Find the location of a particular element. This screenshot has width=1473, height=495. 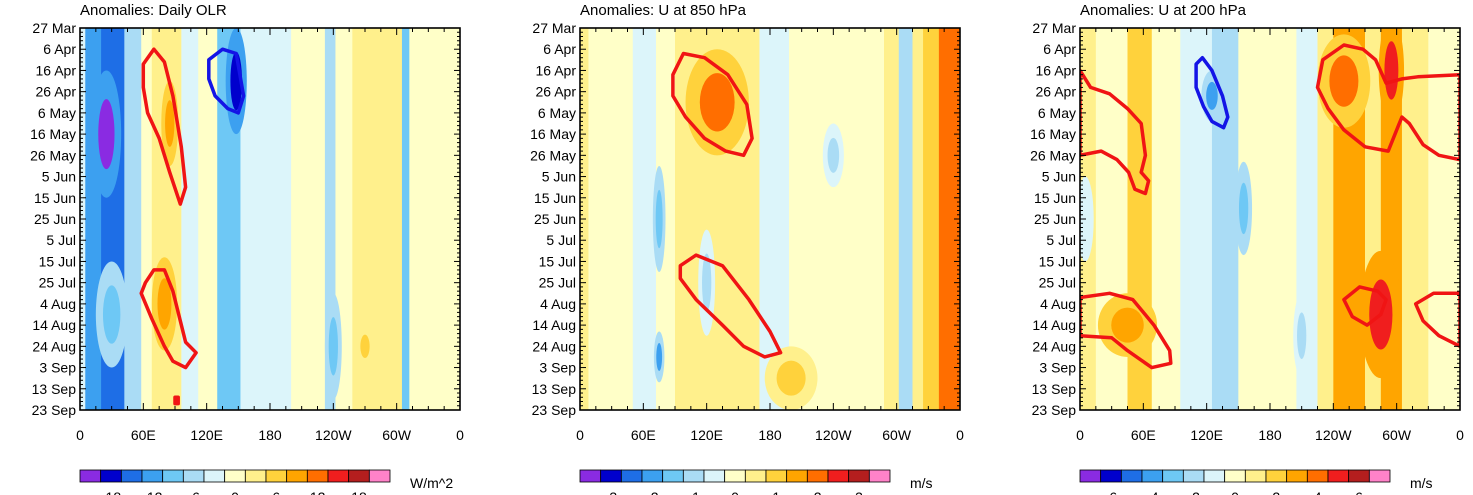

y-tick-label: 16 Apr is located at coordinates (1056, 70).